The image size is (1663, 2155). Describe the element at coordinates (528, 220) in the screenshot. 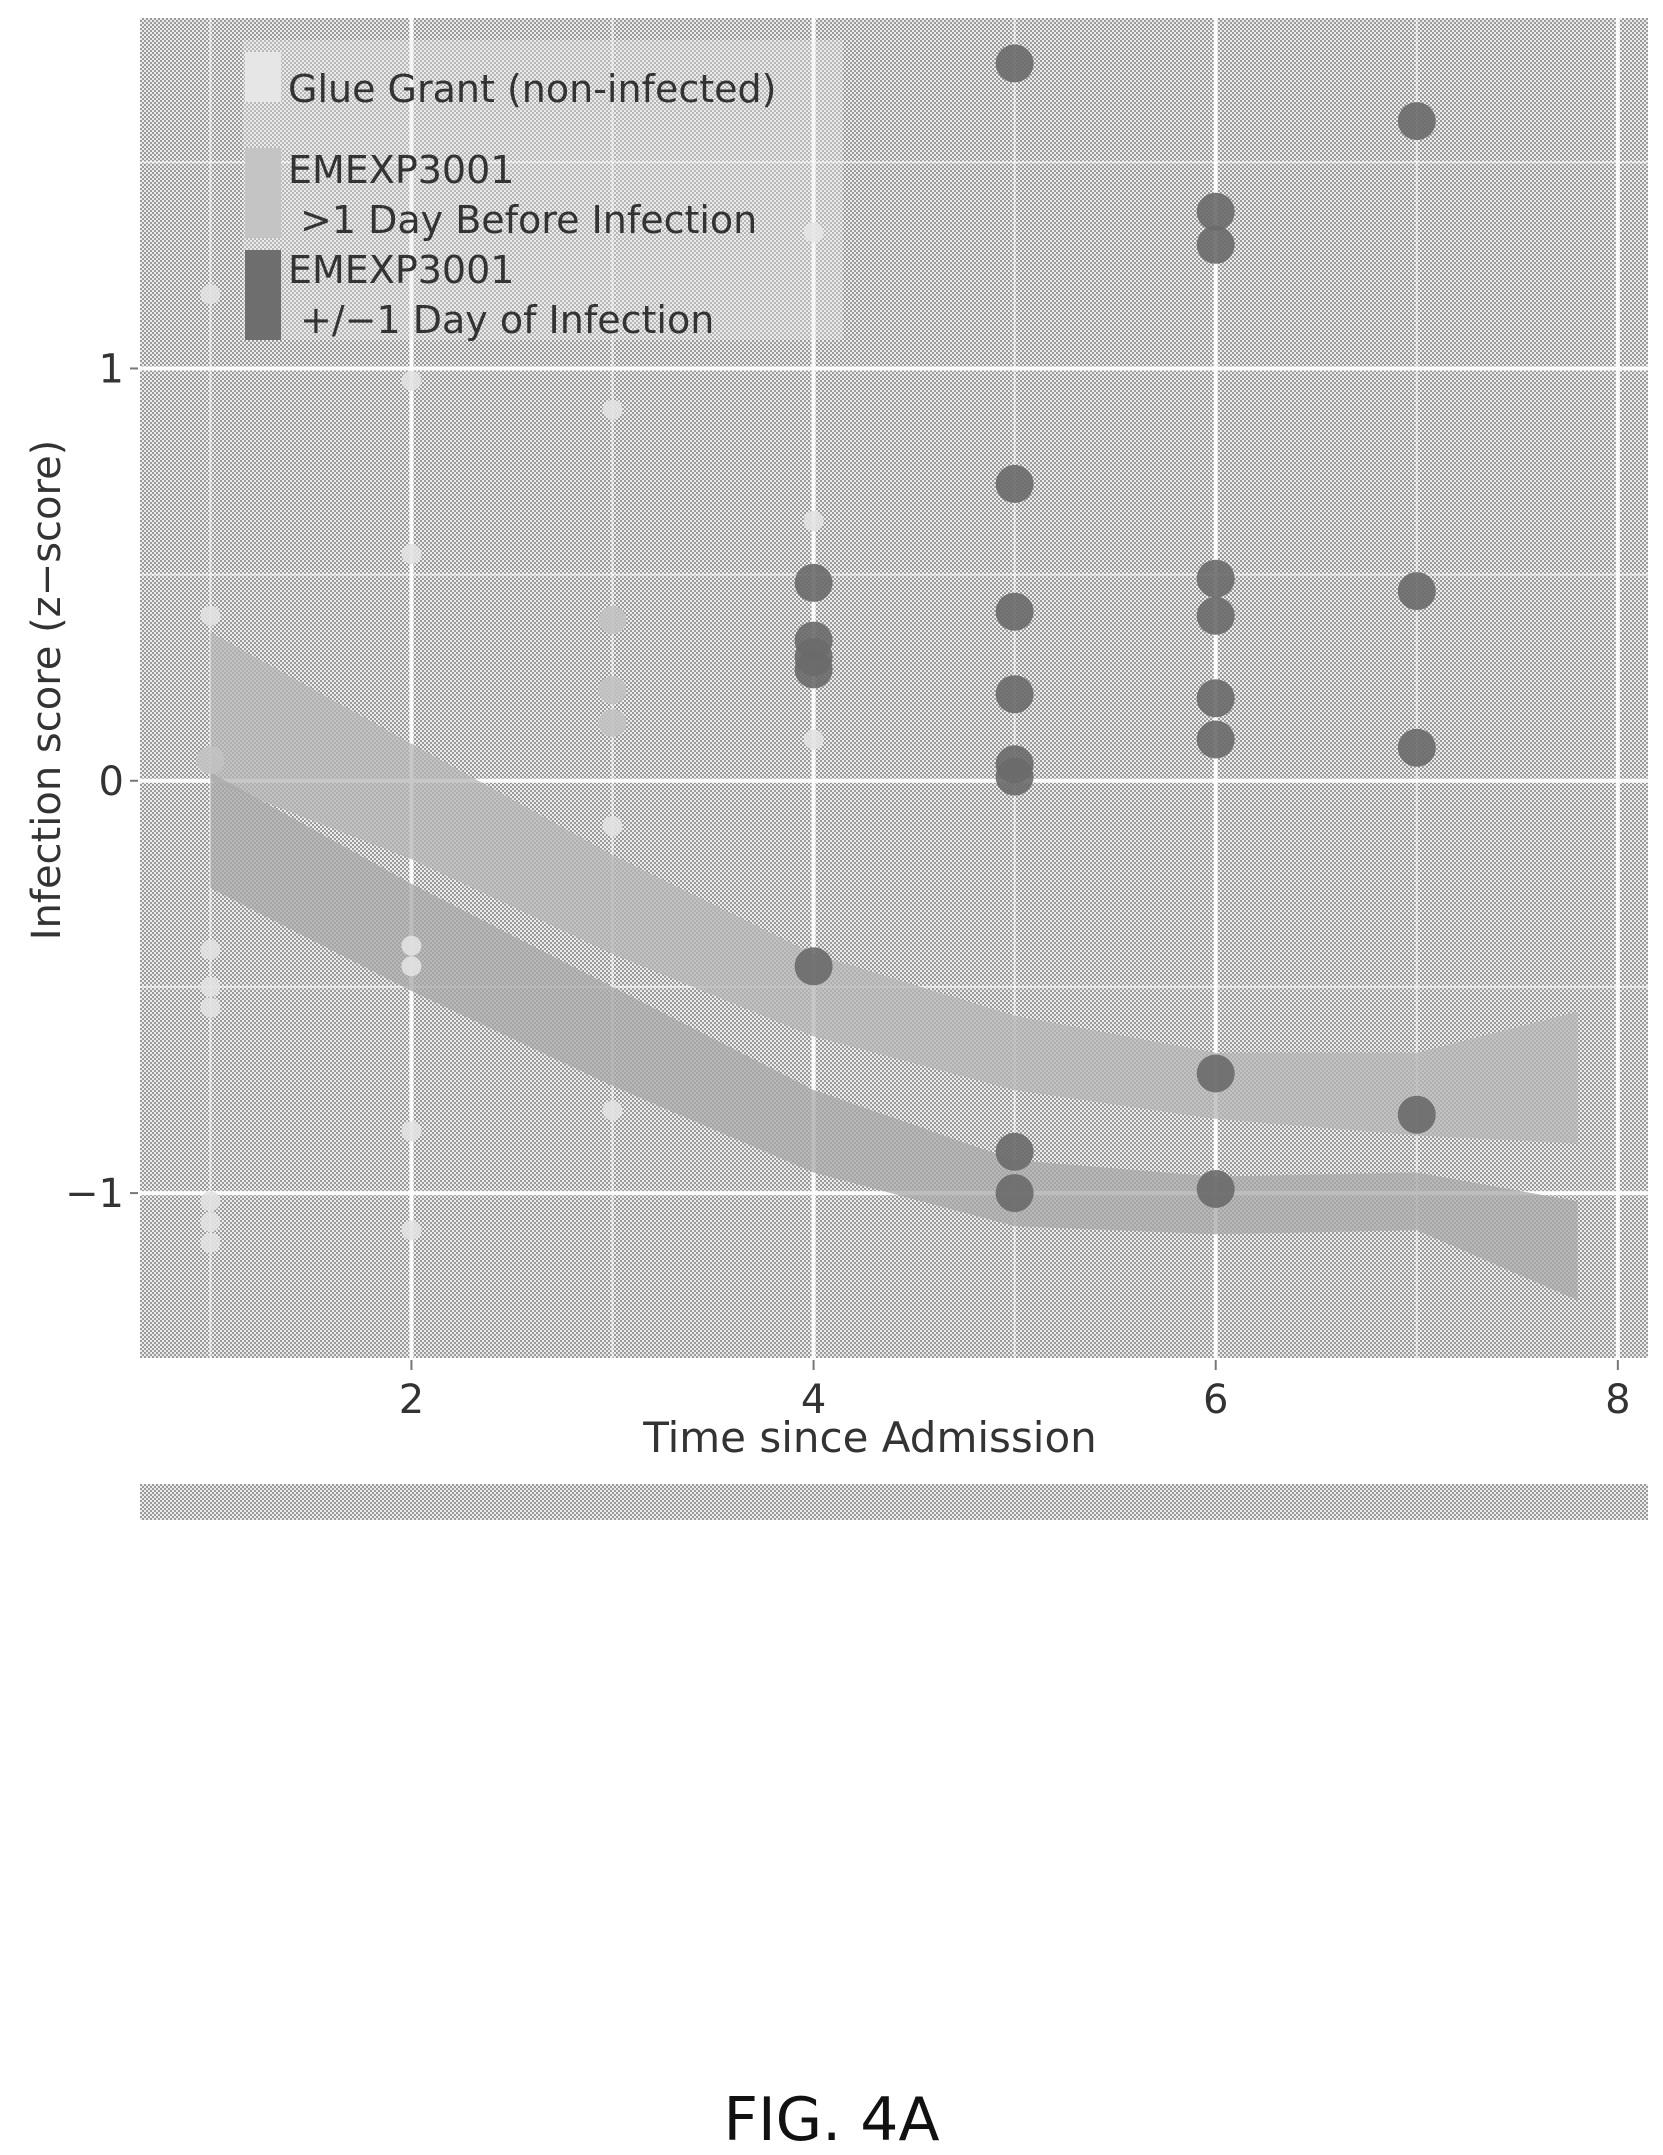

I see `legend-label-before-line2: >1 Day Before Infection` at that location.